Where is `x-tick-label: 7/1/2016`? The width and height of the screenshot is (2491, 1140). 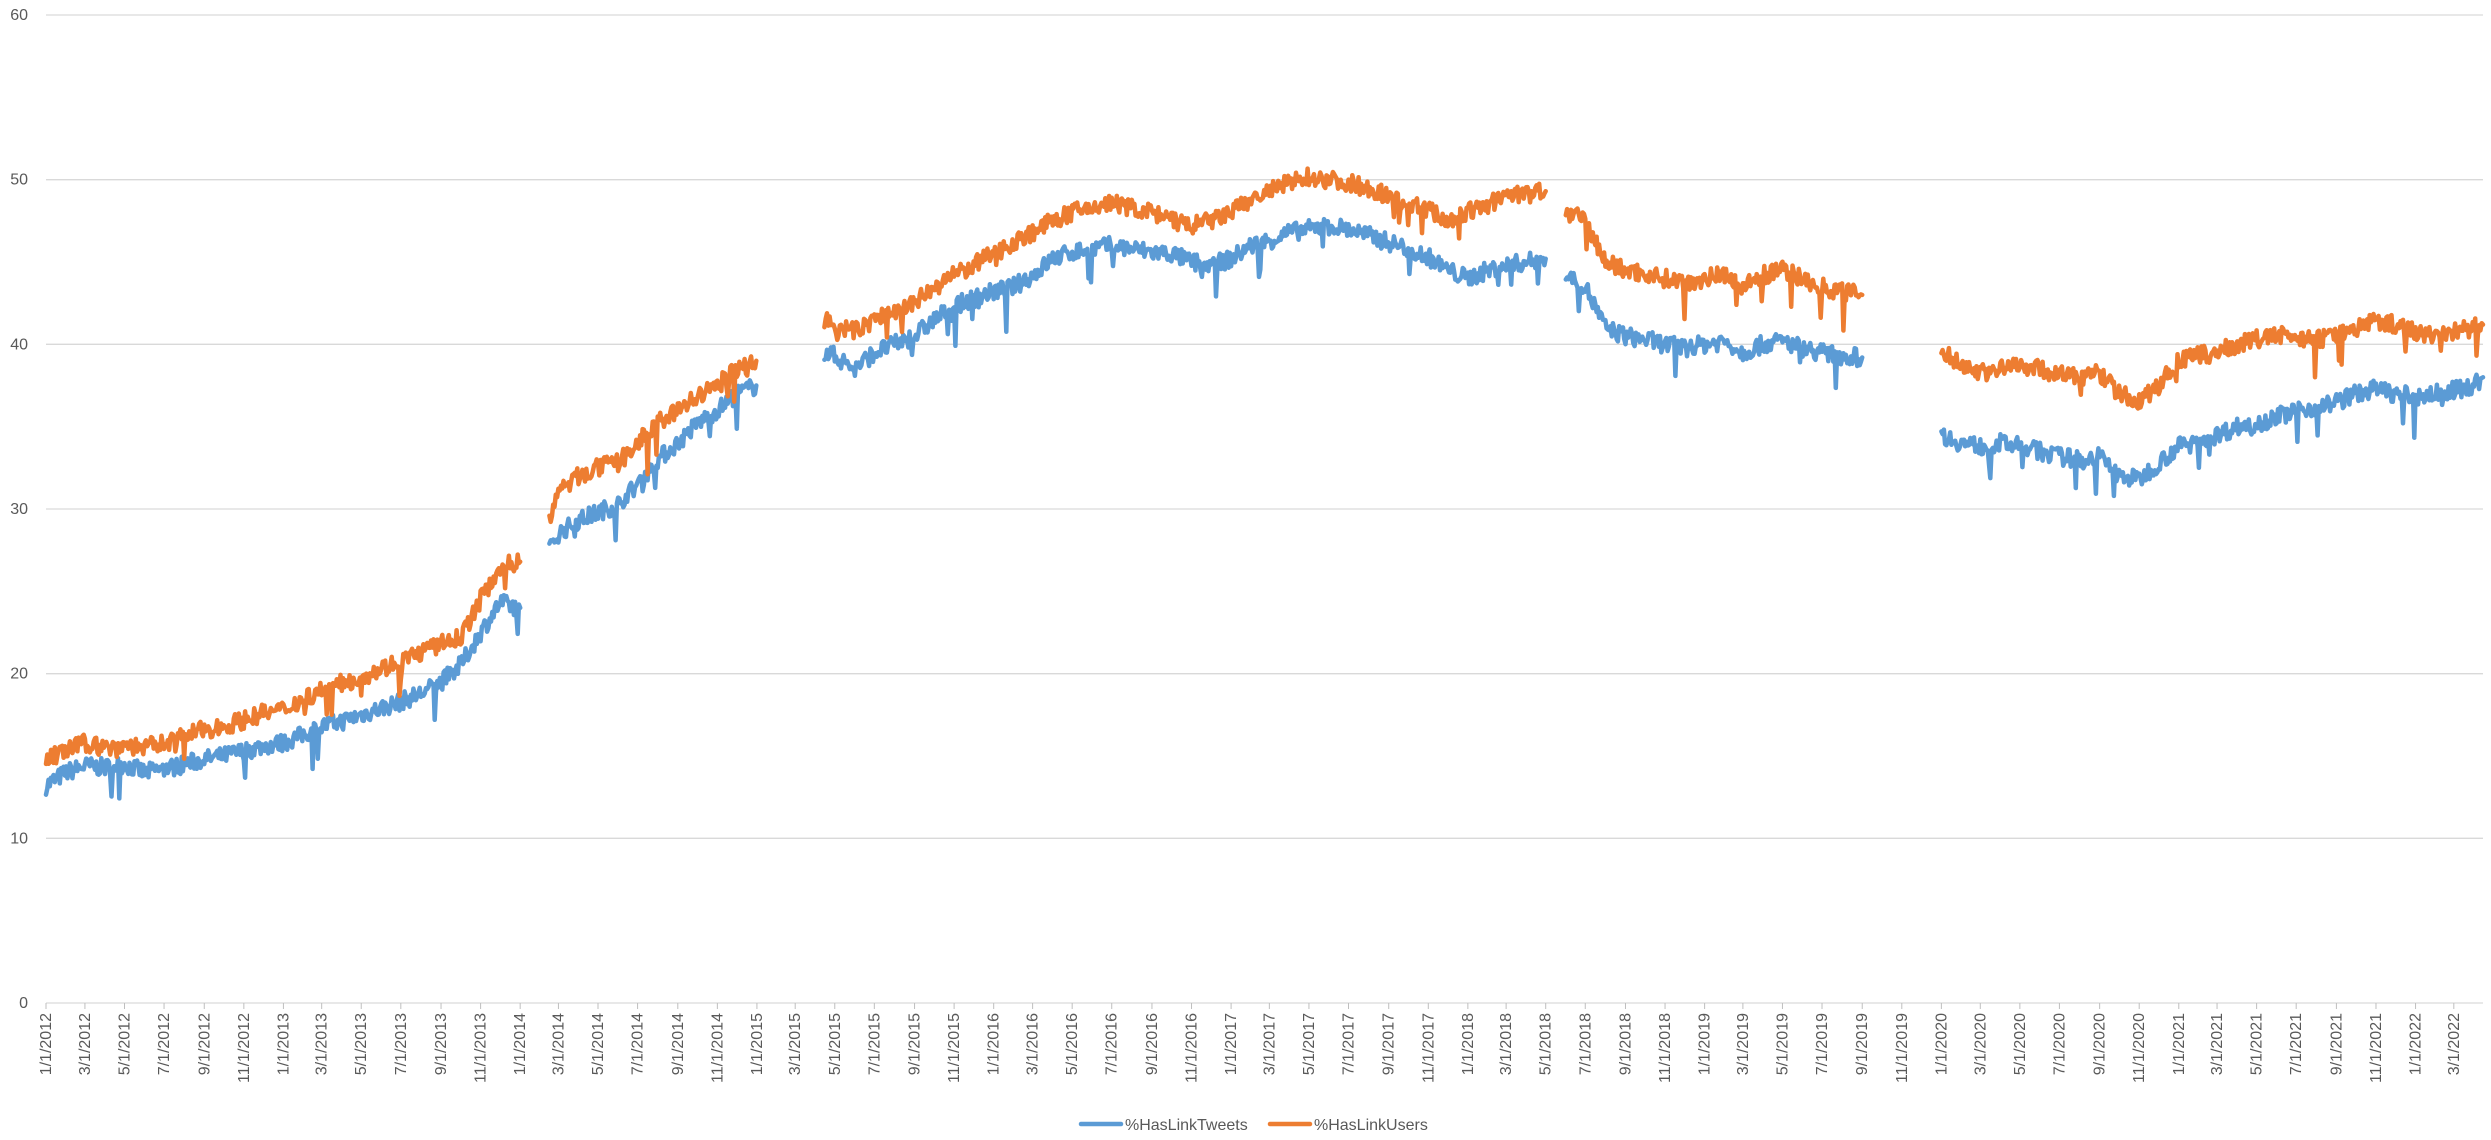
x-tick-label: 7/1/2016 is located at coordinates (1112, 1044).